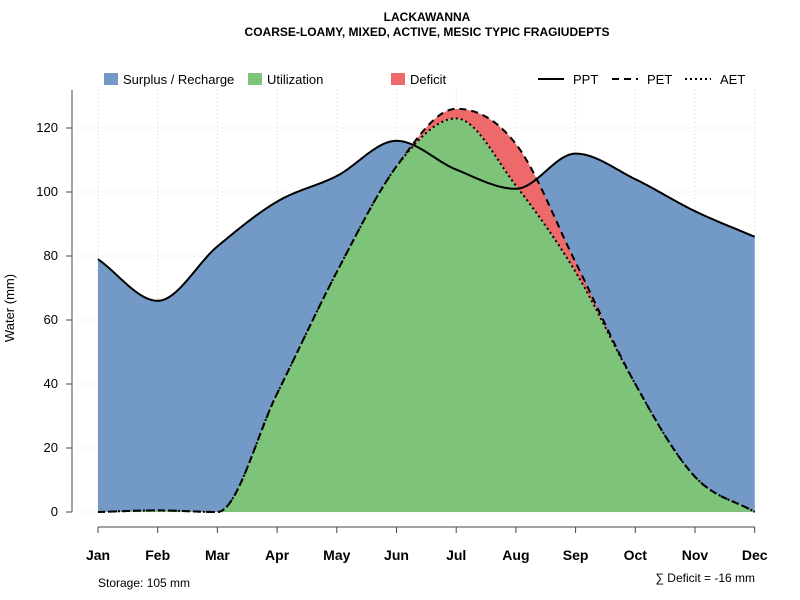 The image size is (800, 600). What do you see at coordinates (54, 511) in the screenshot?
I see `y-tick-label: 0` at bounding box center [54, 511].